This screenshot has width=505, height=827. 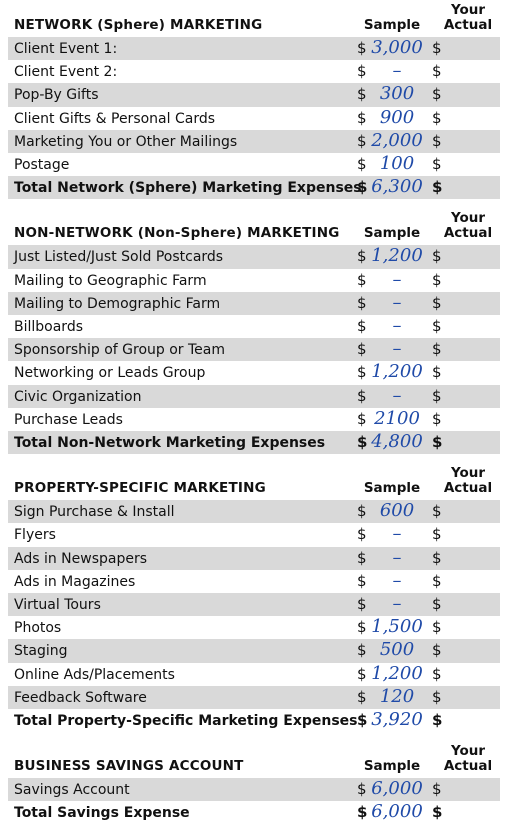 I want to click on section-title: PROPERTY-SPECIFIC MARKETING, so click(x=140, y=488).